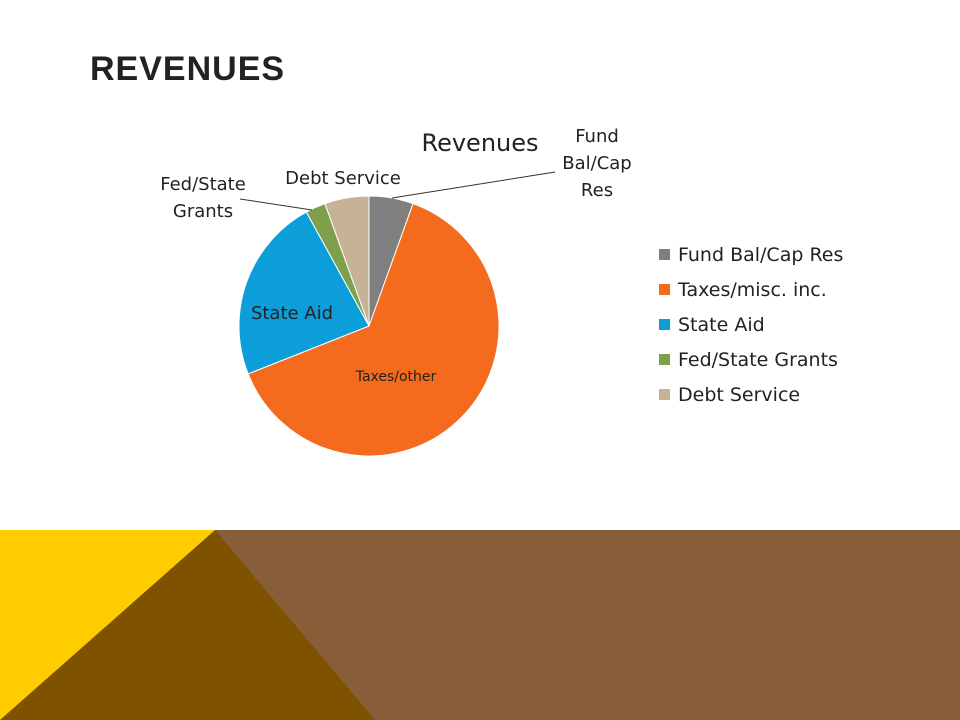 The height and width of the screenshot is (720, 960). Describe the element at coordinates (664, 359) in the screenshot. I see `legend-swatch-fed-state-grants` at that location.